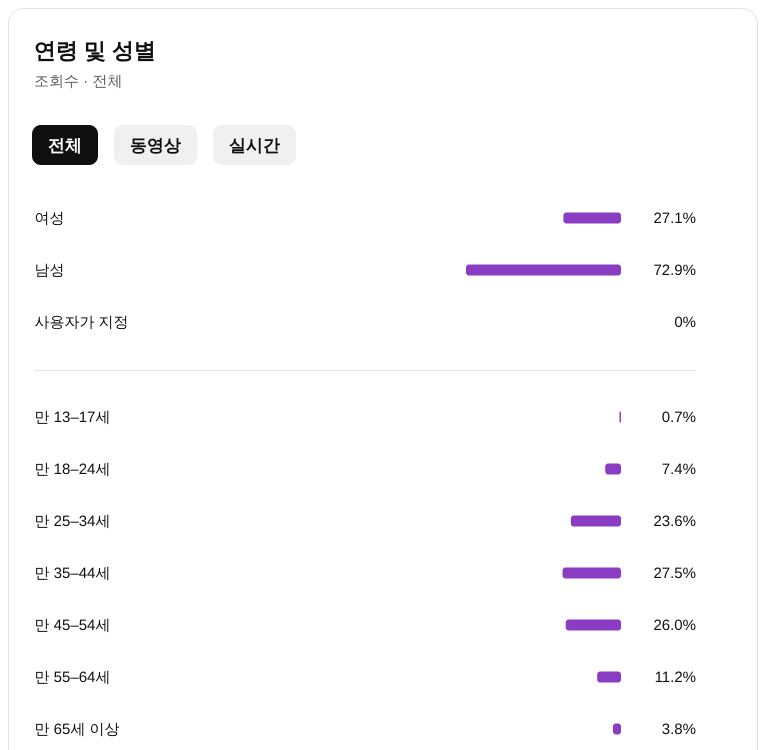 This screenshot has height=750, width=763. Describe the element at coordinates (72, 417) in the screenshot. I see `y-tick-label: 만 13–17세` at that location.